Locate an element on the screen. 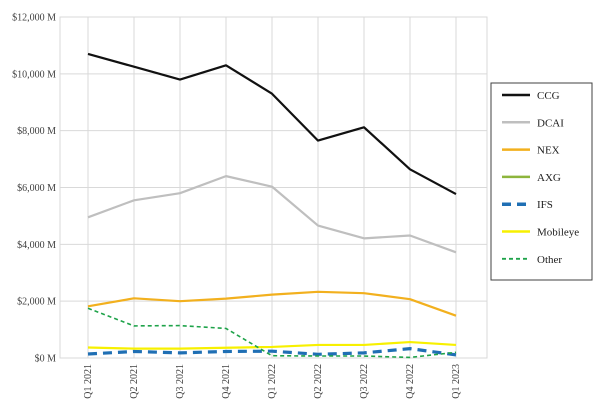 The width and height of the screenshot is (600, 407). legend-label: NEX is located at coordinates (548, 151).